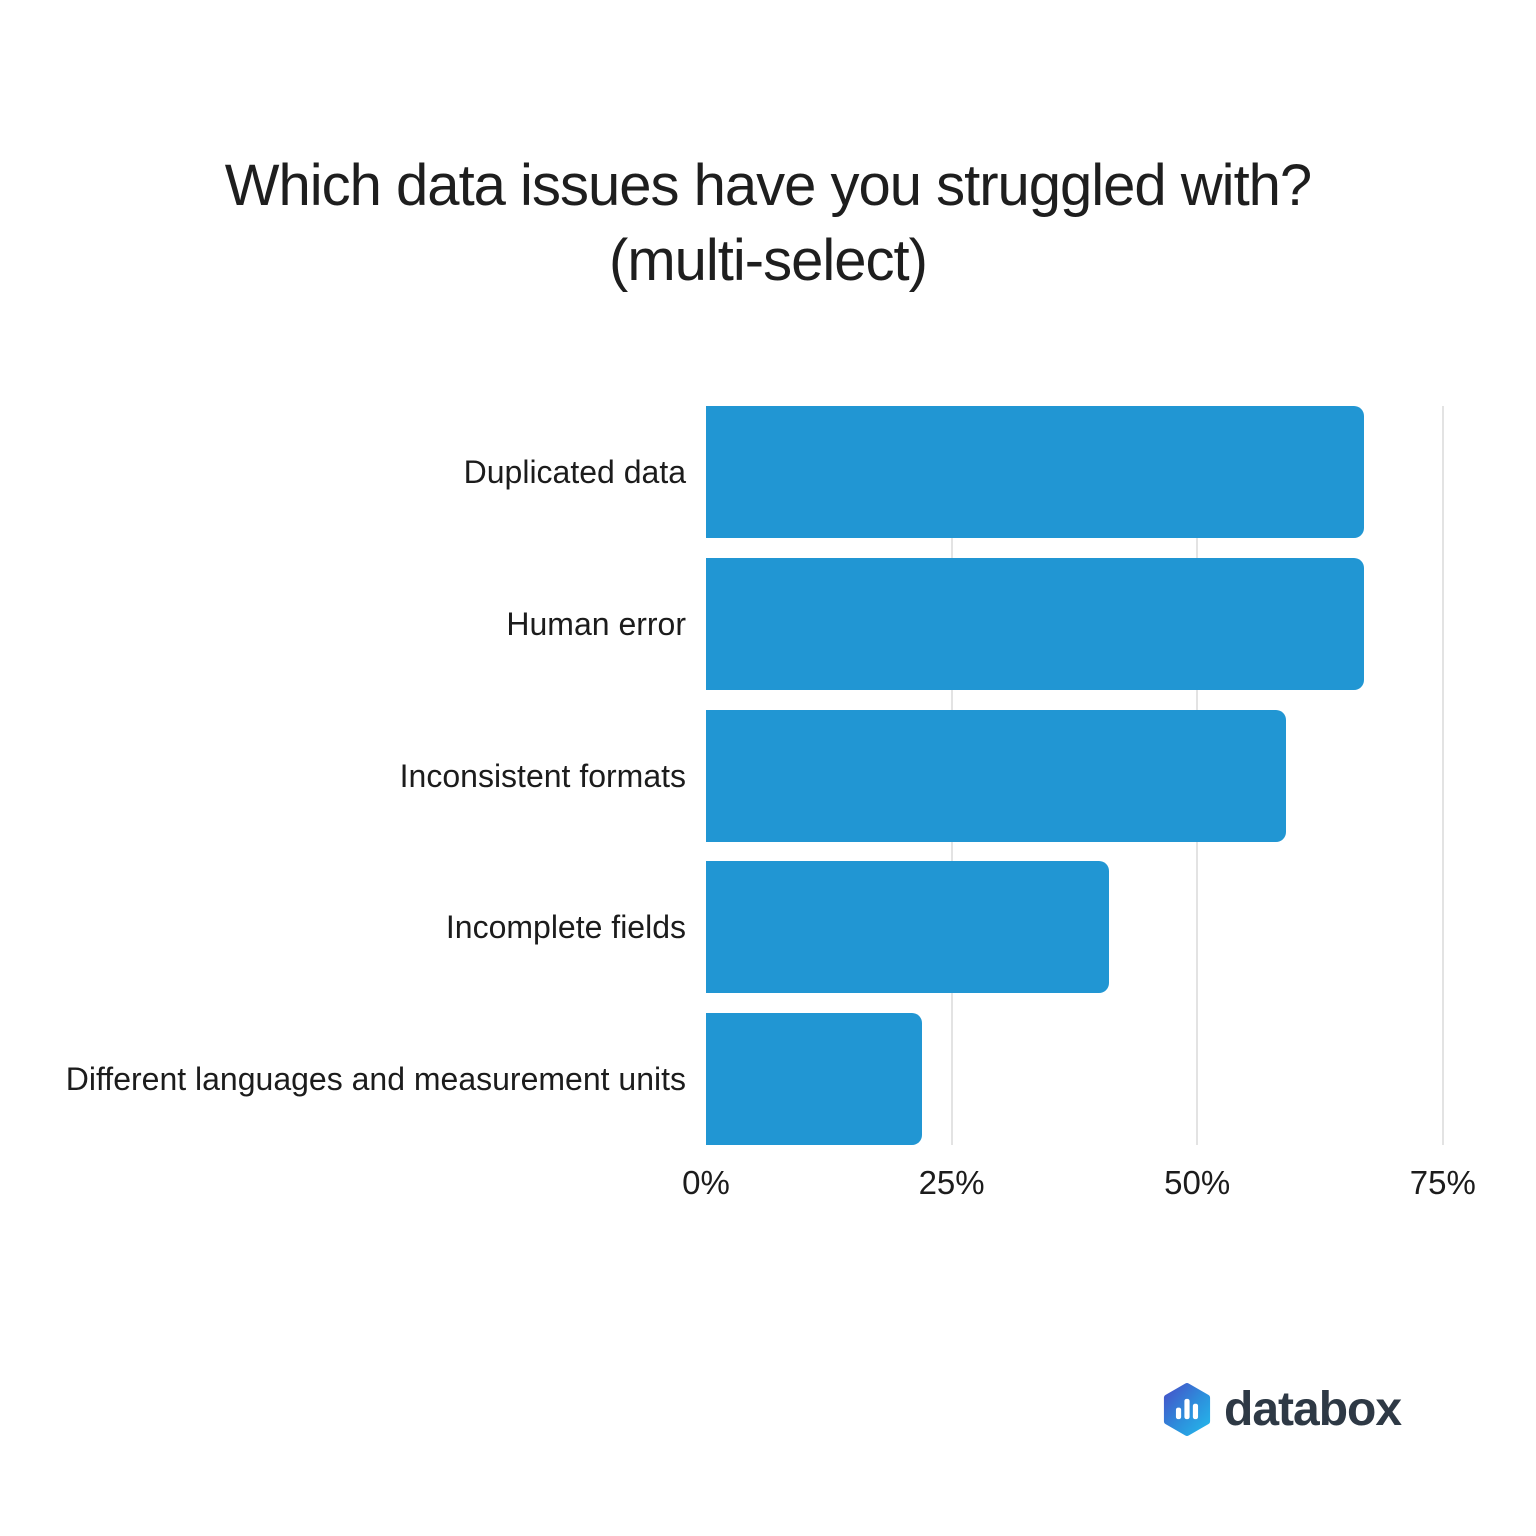  What do you see at coordinates (1313, 1409) in the screenshot?
I see `databox-wordmark: databox` at bounding box center [1313, 1409].